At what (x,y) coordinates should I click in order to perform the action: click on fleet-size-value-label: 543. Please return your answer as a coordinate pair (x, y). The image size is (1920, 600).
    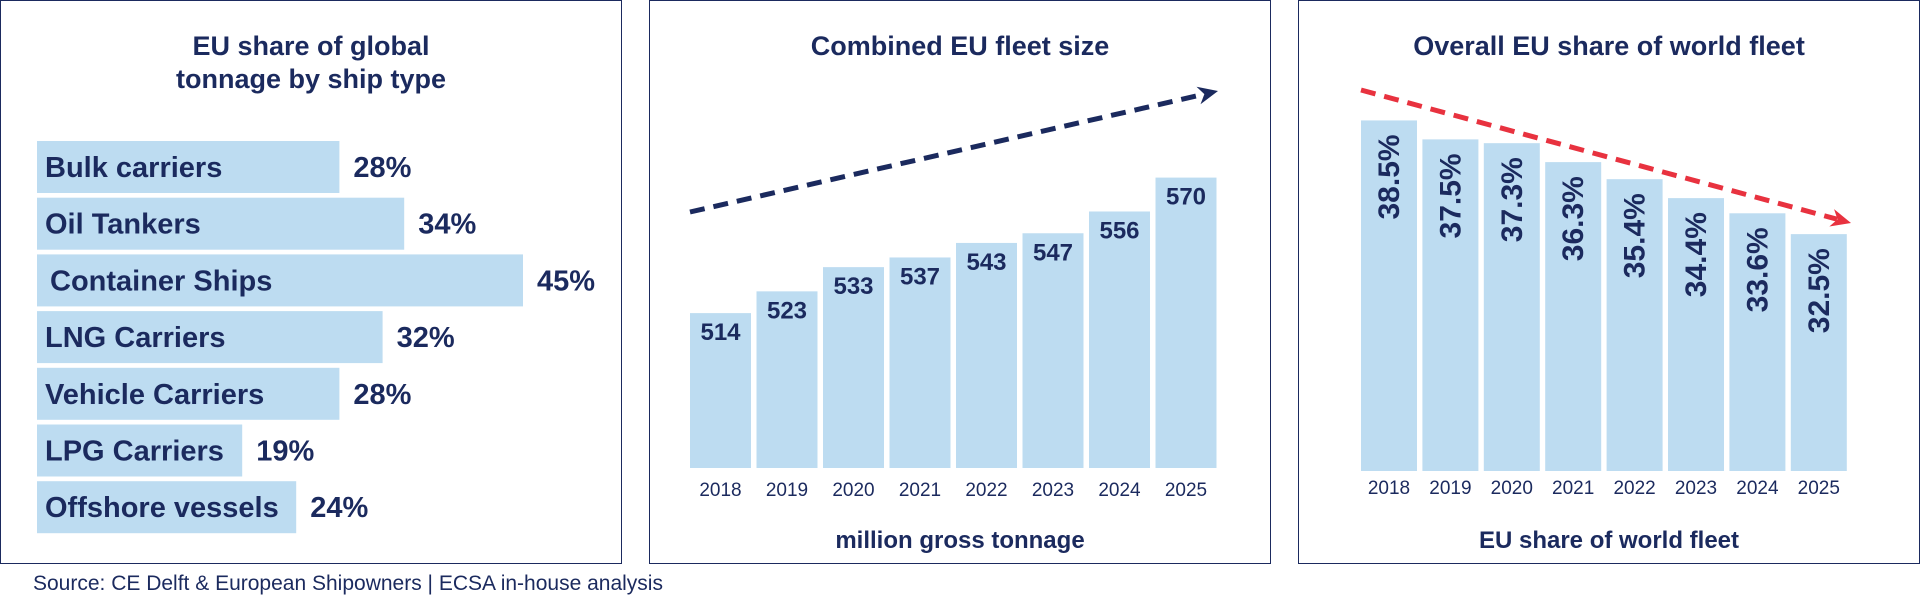
    Looking at the image, I should click on (986, 262).